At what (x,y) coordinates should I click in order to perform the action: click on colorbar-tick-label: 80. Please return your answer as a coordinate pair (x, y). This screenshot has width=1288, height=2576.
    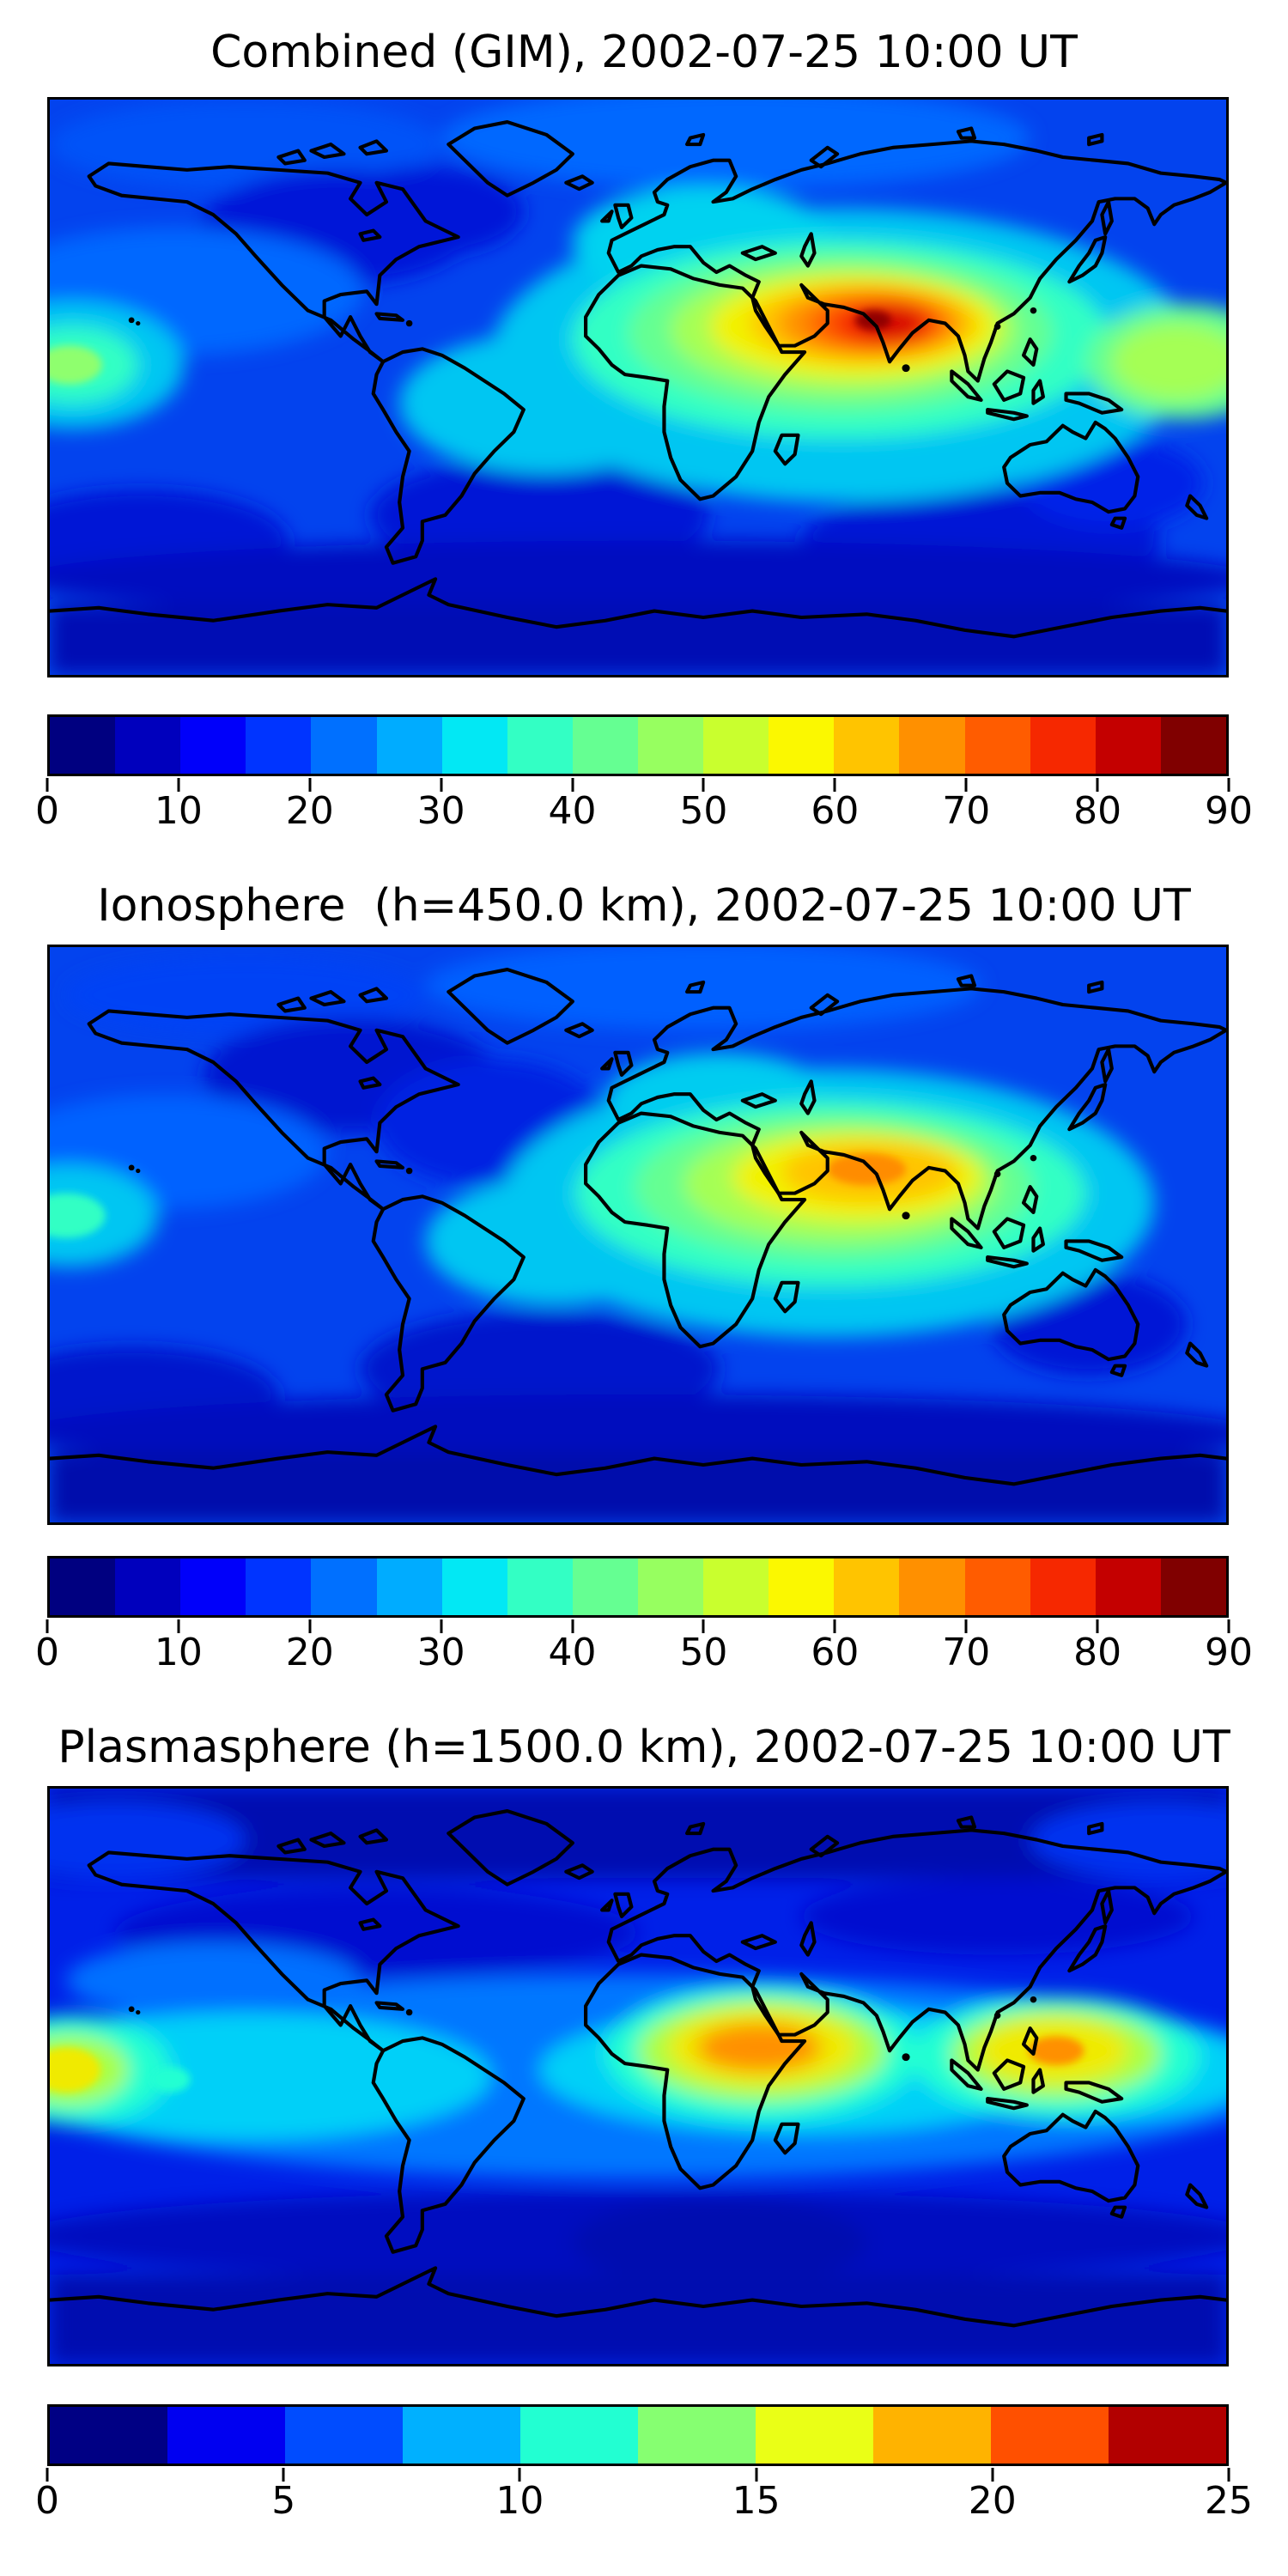
    Looking at the image, I should click on (1097, 811).